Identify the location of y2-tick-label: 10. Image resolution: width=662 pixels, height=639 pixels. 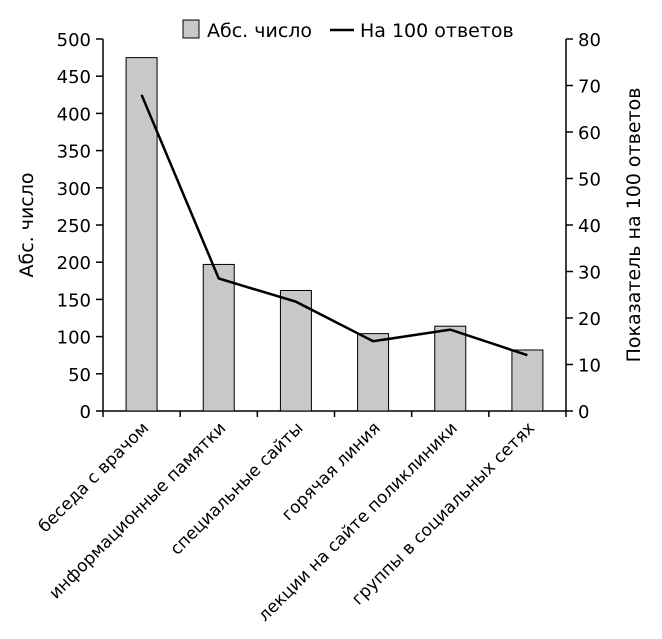
(589, 366).